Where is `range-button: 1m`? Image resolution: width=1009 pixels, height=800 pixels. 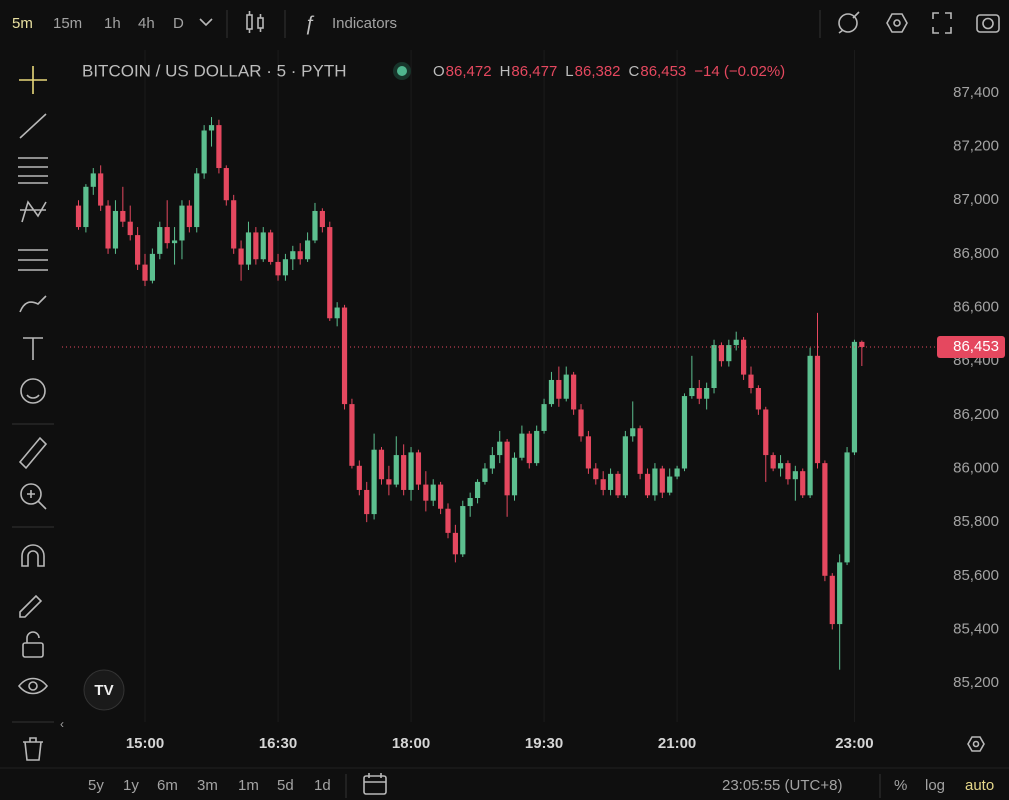
range-button: 1m is located at coordinates (248, 785).